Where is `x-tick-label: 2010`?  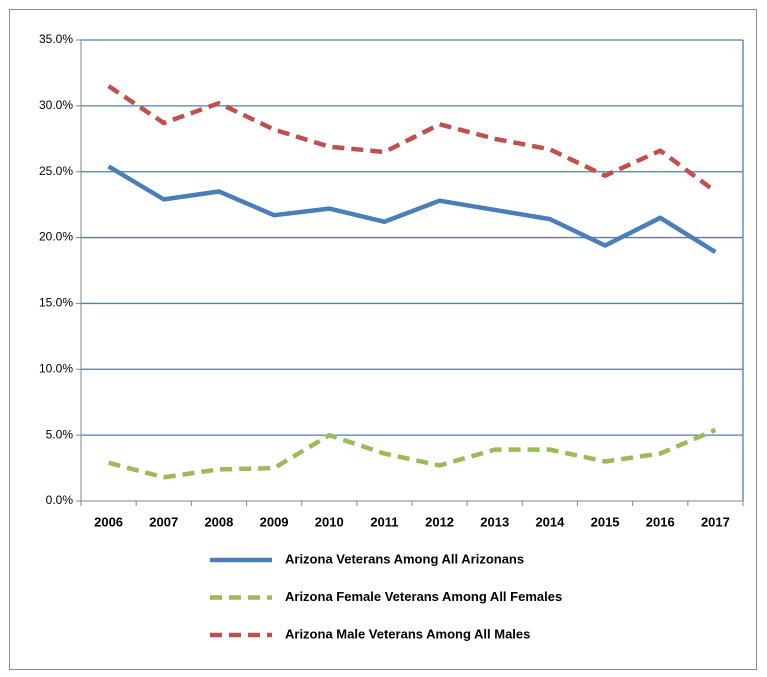 x-tick-label: 2010 is located at coordinates (329, 521).